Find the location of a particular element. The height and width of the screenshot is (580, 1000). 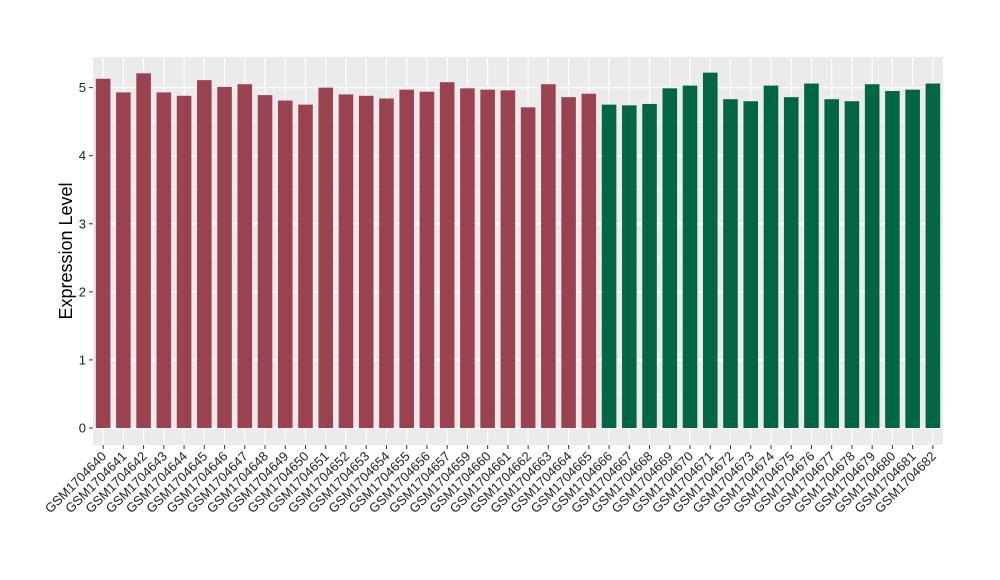

y-axis-title: Expression Level is located at coordinates (66, 250).